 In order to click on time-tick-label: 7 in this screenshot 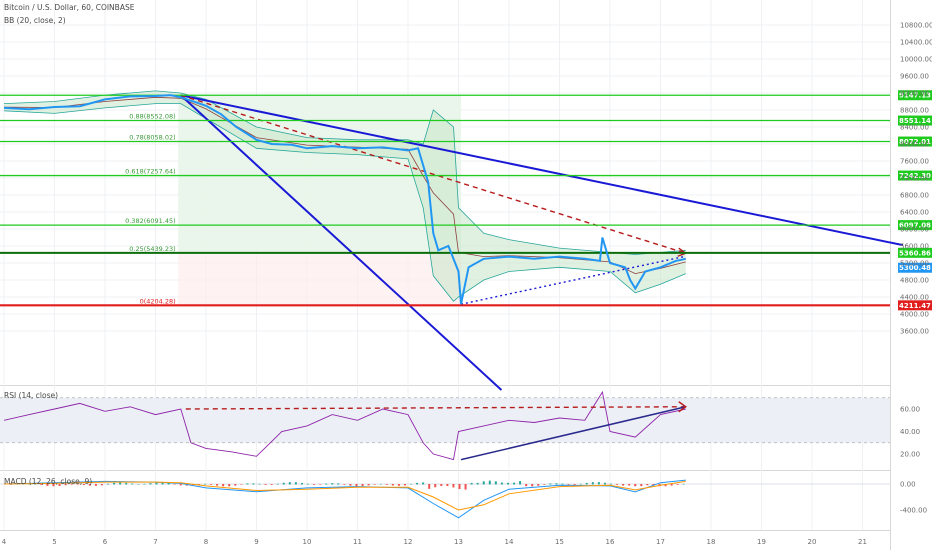, I will do `click(155, 542)`.